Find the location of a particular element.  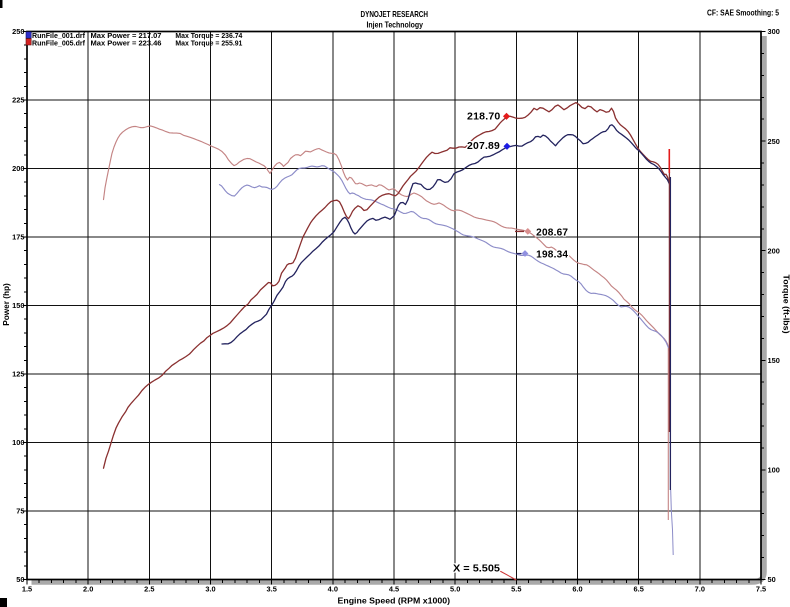

svg-text: 1.5 is located at coordinates (27, 589).